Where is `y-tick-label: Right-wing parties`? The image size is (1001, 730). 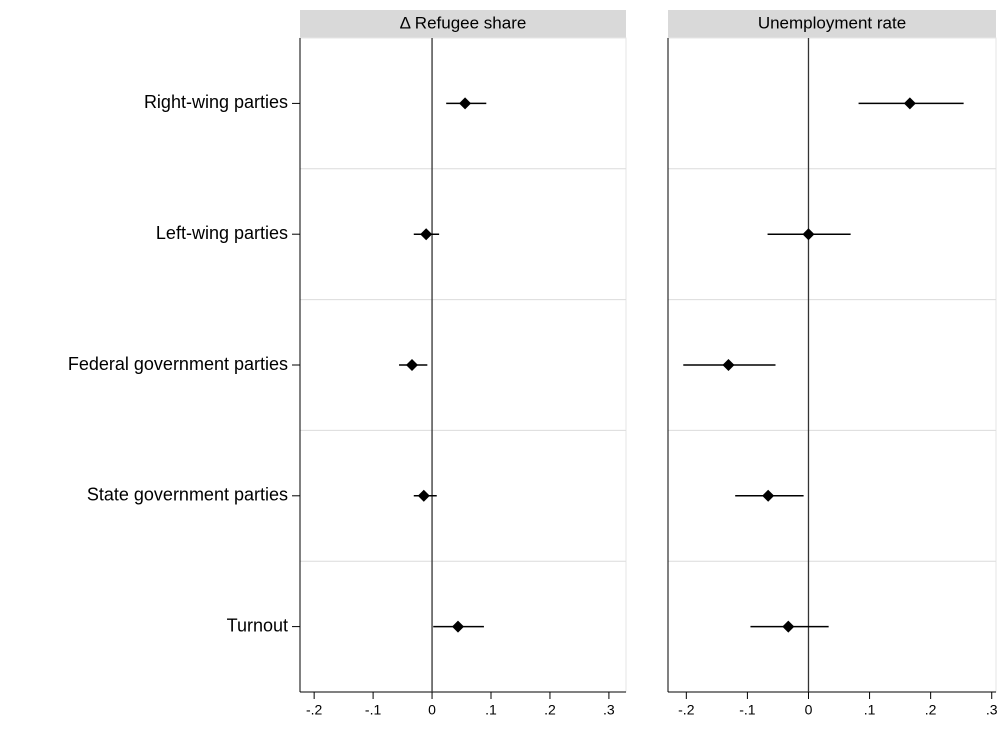 y-tick-label: Right-wing parties is located at coordinates (216, 102).